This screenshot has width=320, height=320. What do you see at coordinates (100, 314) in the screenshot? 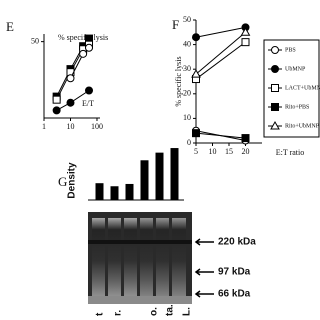
I see `lane-label: t` at bounding box center [100, 314].